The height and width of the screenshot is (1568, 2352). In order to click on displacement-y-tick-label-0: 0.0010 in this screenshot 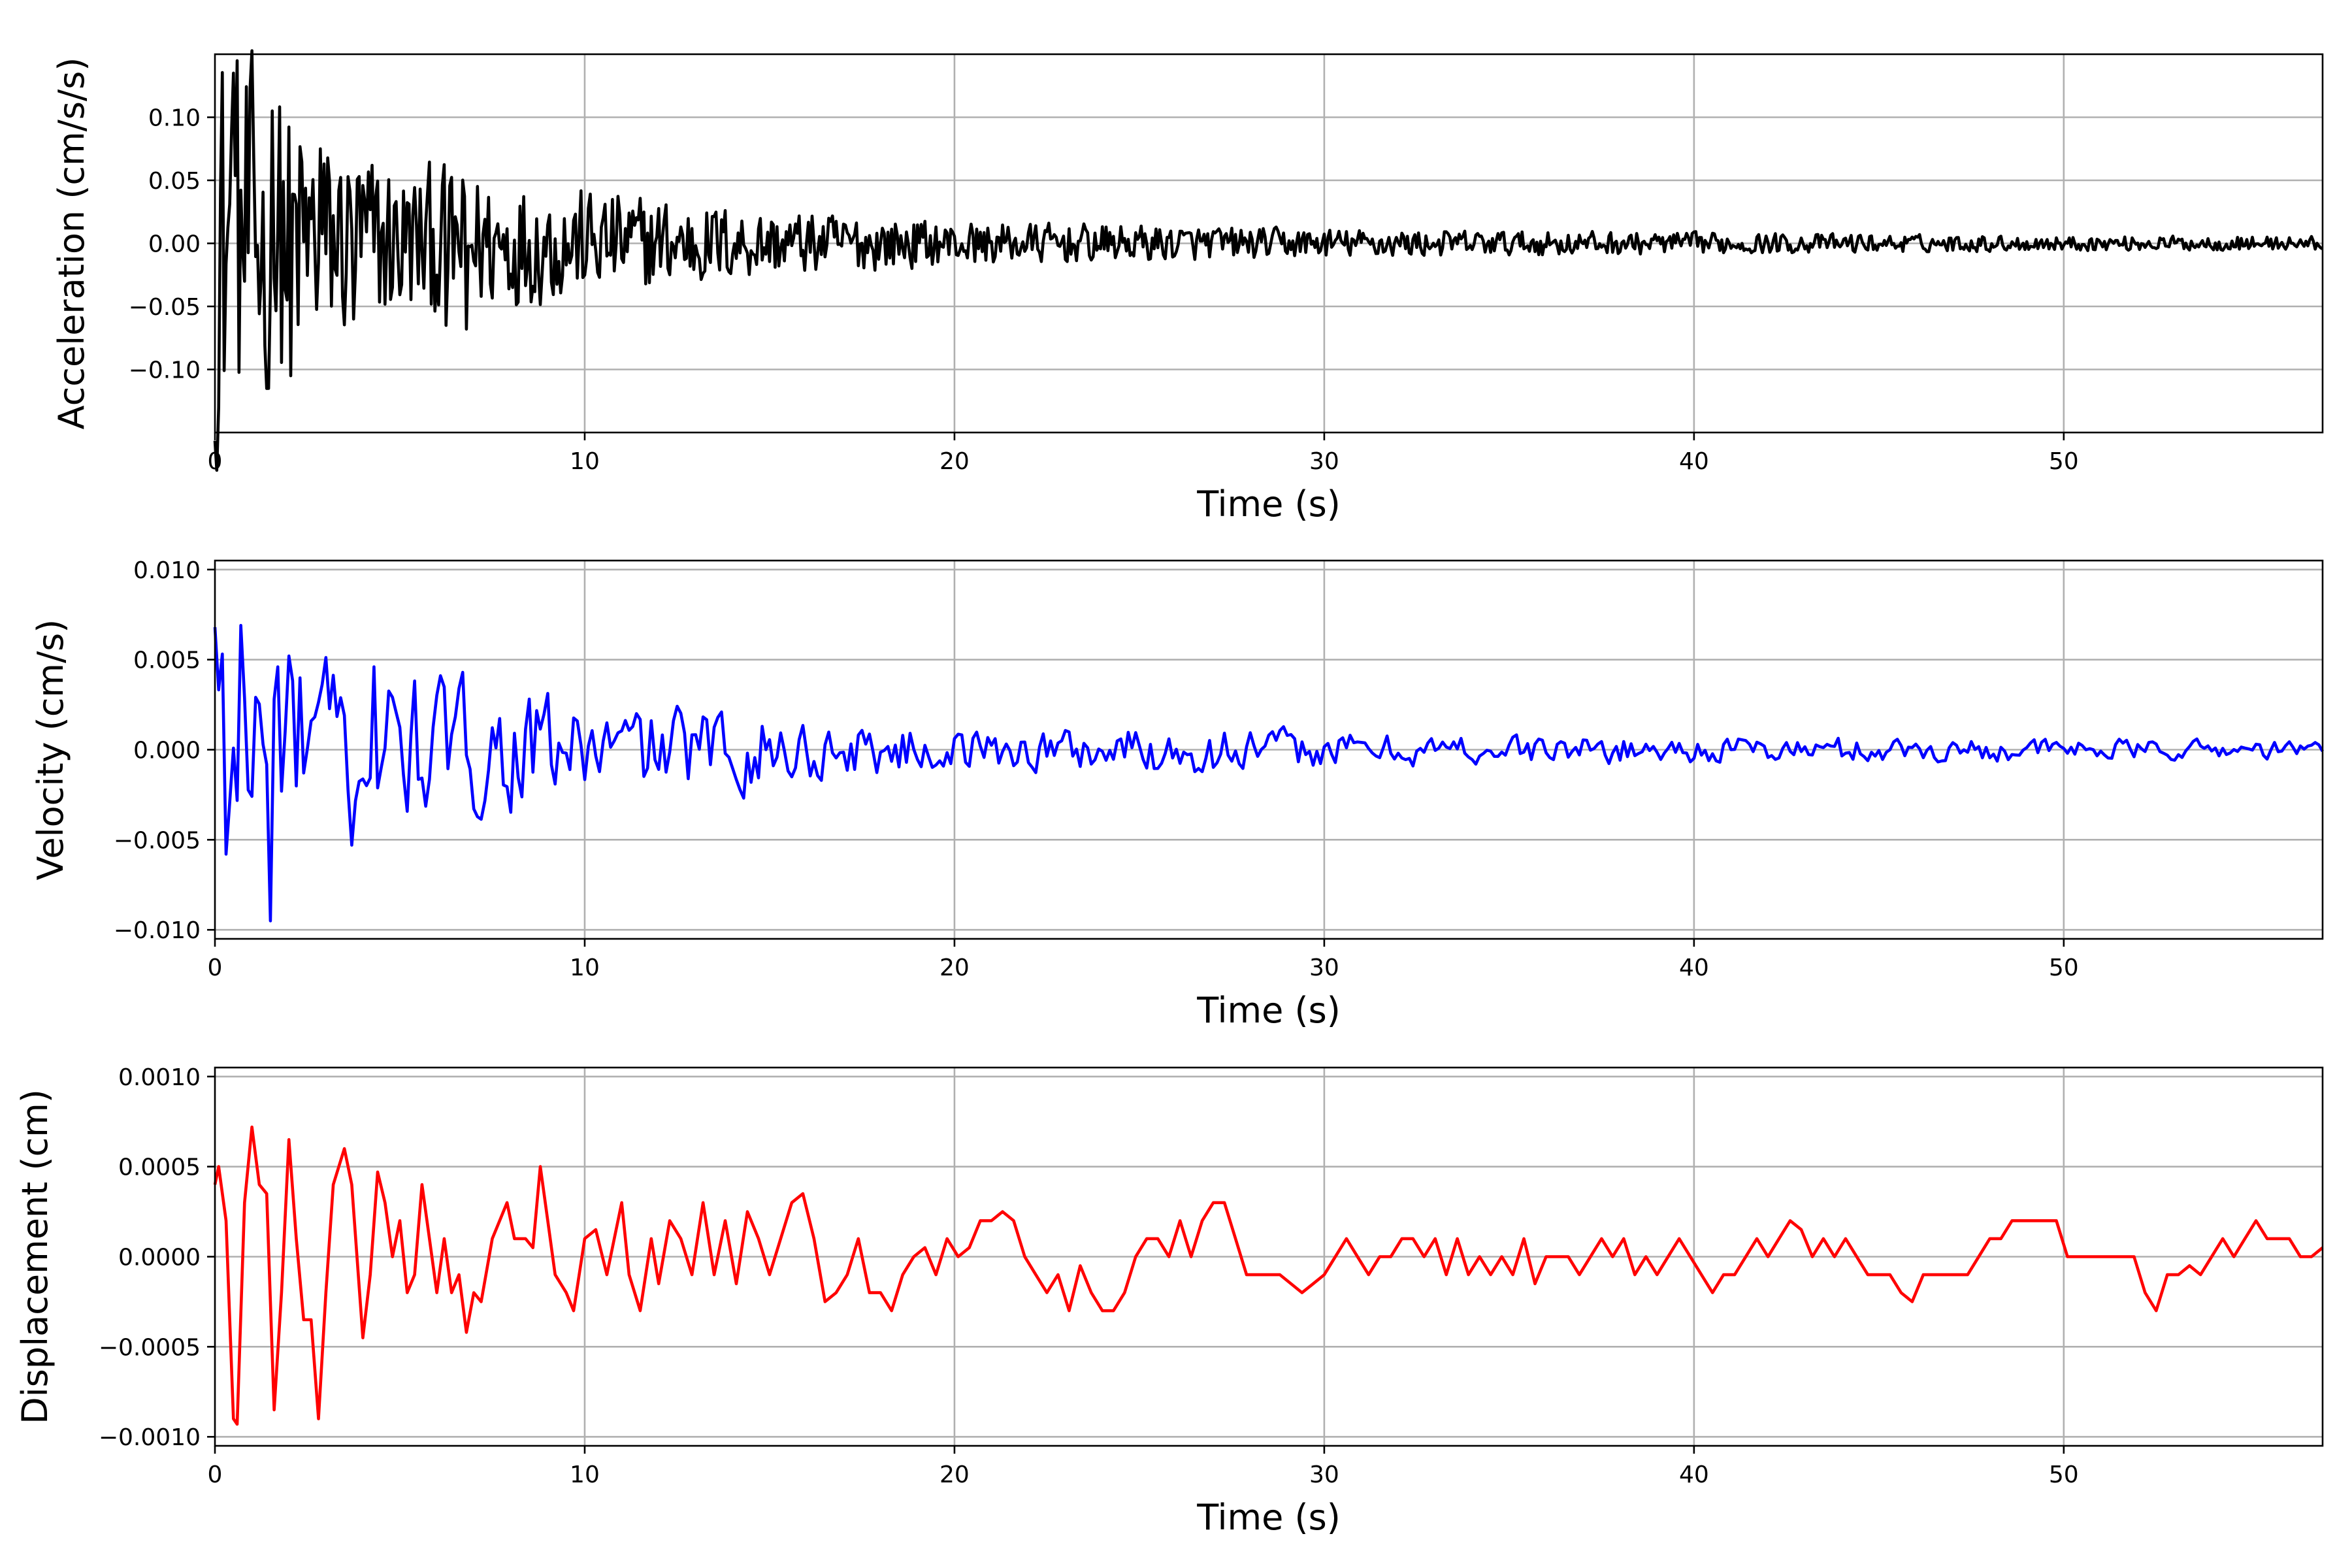, I will do `click(159, 1077)`.